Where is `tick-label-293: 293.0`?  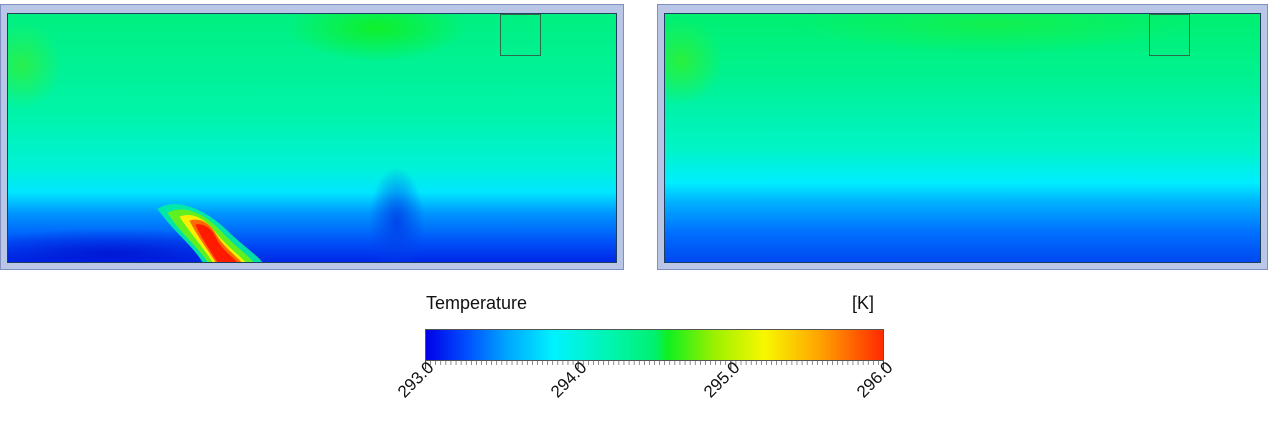
tick-label-293: 293.0 is located at coordinates (416, 379).